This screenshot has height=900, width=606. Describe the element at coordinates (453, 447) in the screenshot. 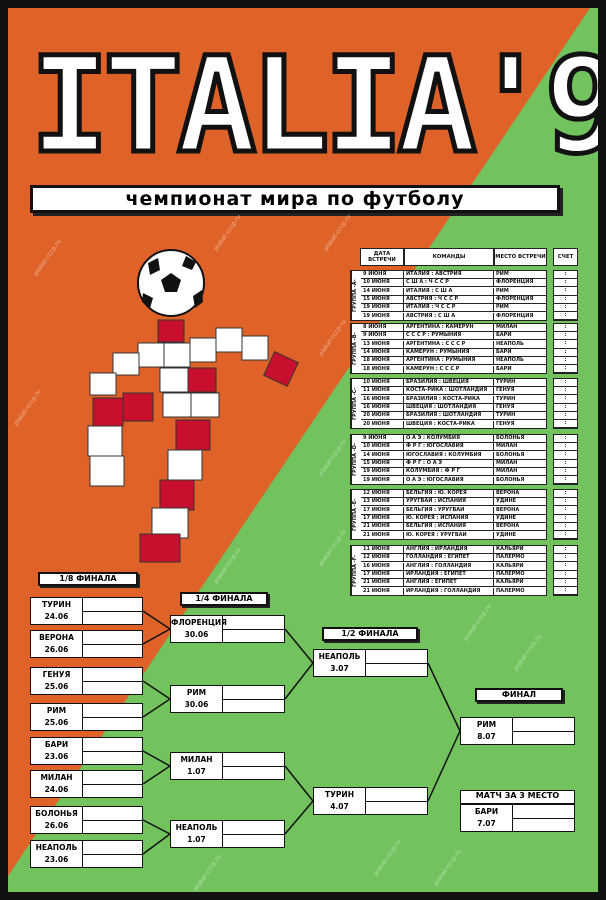

I see `match-row: 10 ИЮНЯ Ф Р Г : ЮГОСЛАВИЯ МИЛАН` at that location.